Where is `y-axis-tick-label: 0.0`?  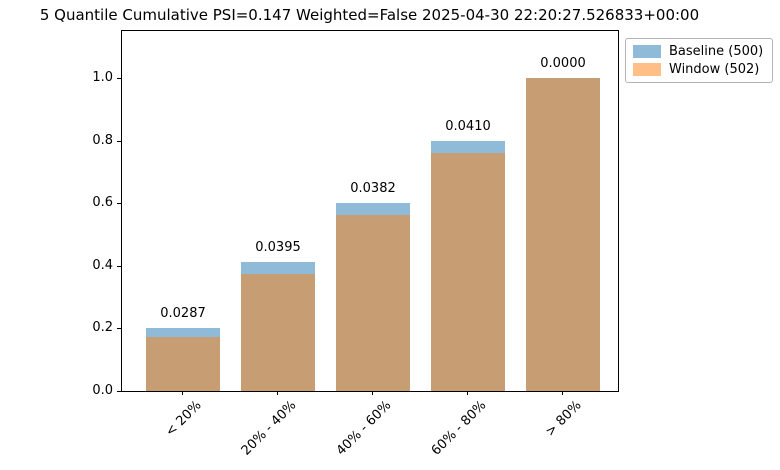
y-axis-tick-label: 0.0 is located at coordinates (102, 390).